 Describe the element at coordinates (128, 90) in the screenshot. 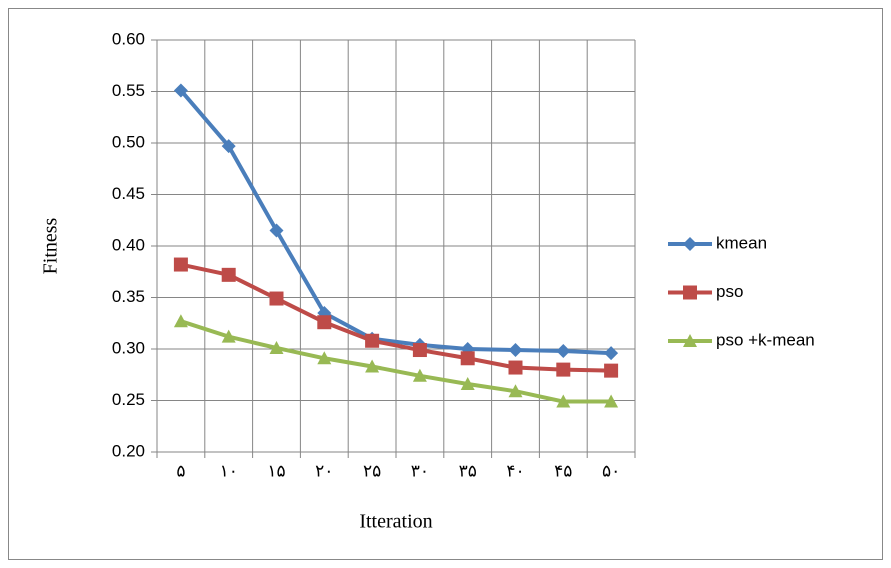

I see `y-tick-label: 0.55` at that location.